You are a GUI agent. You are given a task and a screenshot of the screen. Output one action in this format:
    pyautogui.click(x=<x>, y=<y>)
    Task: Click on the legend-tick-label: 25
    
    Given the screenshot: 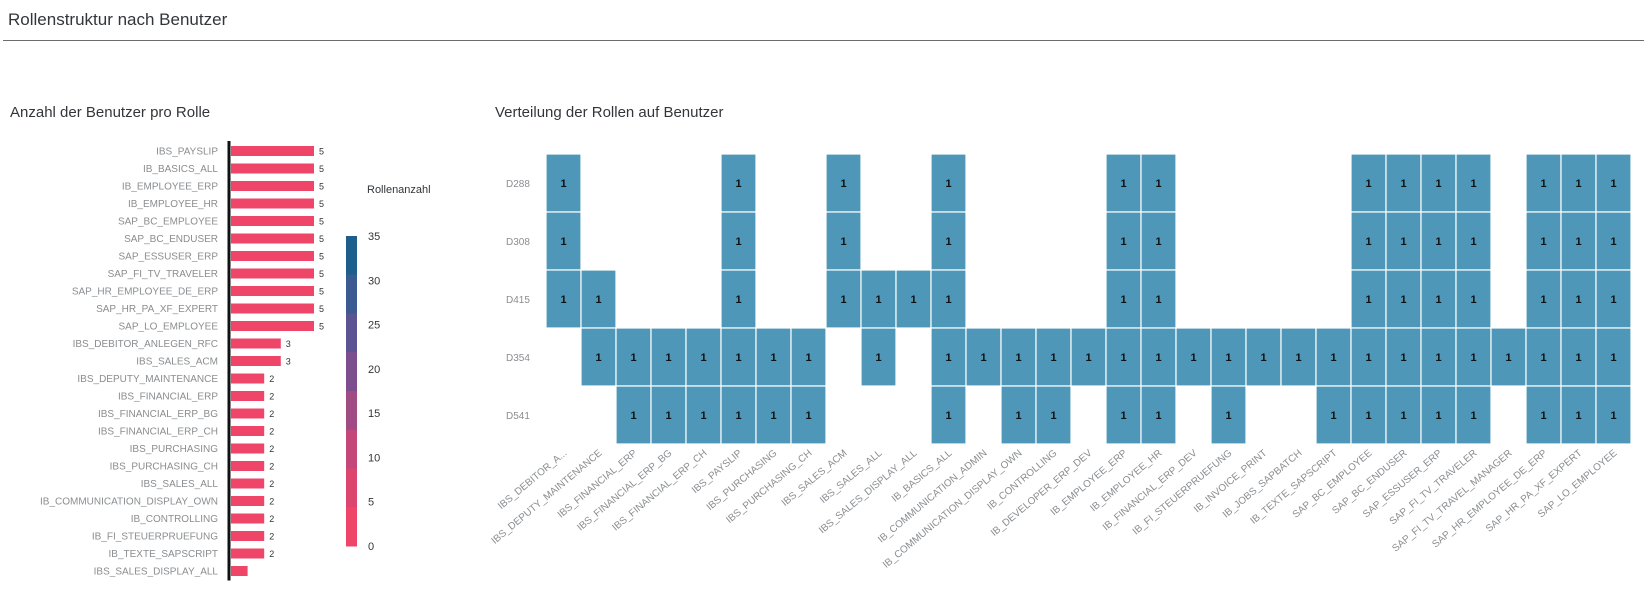 What is the action you would take?
    pyautogui.click(x=374, y=326)
    